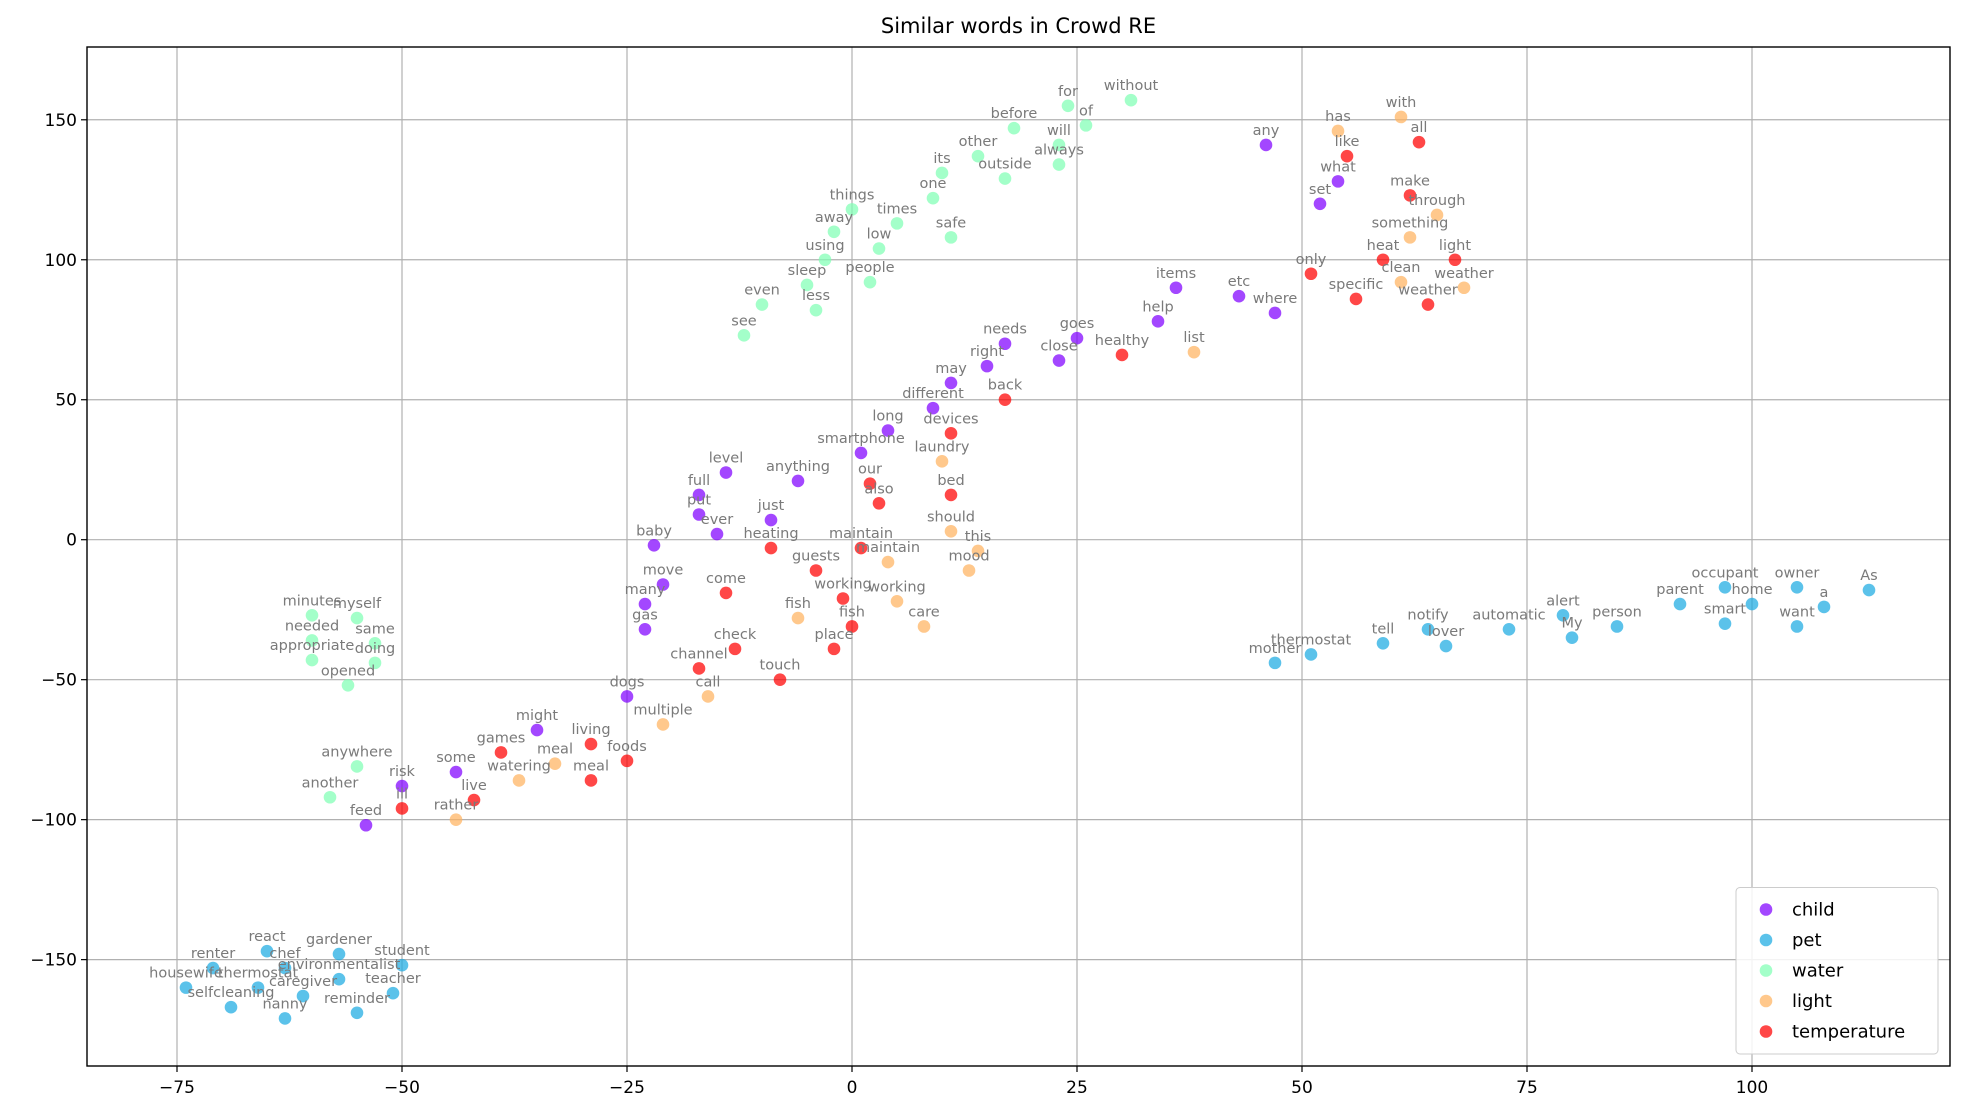 The height and width of the screenshot is (1115, 1961). I want to click on point-label: ever, so click(717, 520).